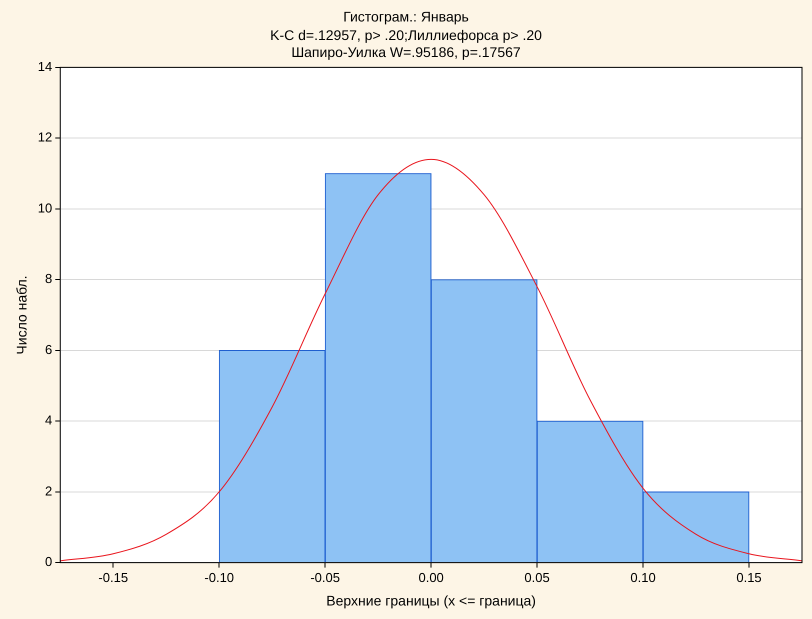 The width and height of the screenshot is (812, 619). Describe the element at coordinates (406, 16) in the screenshot. I see `chart-title: Гистограм.: Январь` at that location.